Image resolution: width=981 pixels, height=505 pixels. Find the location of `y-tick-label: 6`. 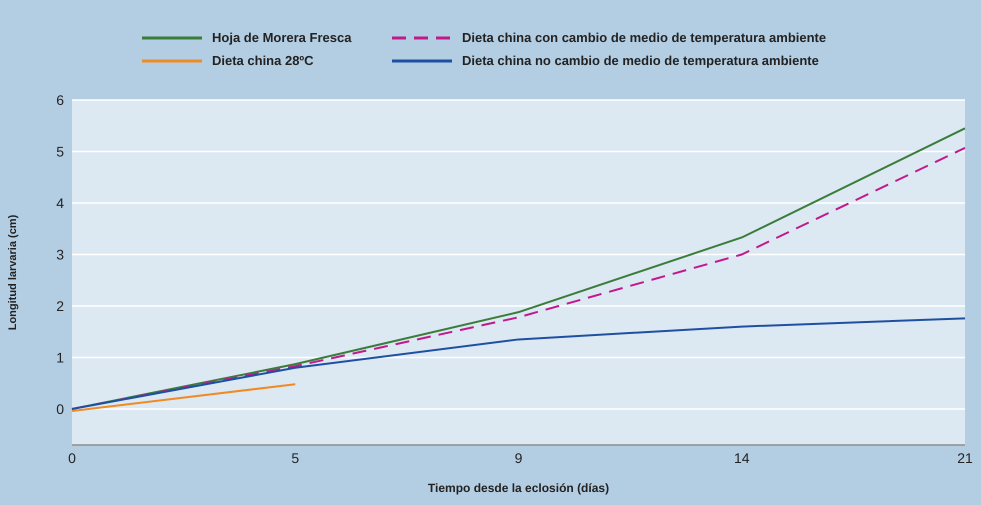

y-tick-label: 6 is located at coordinates (60, 100).